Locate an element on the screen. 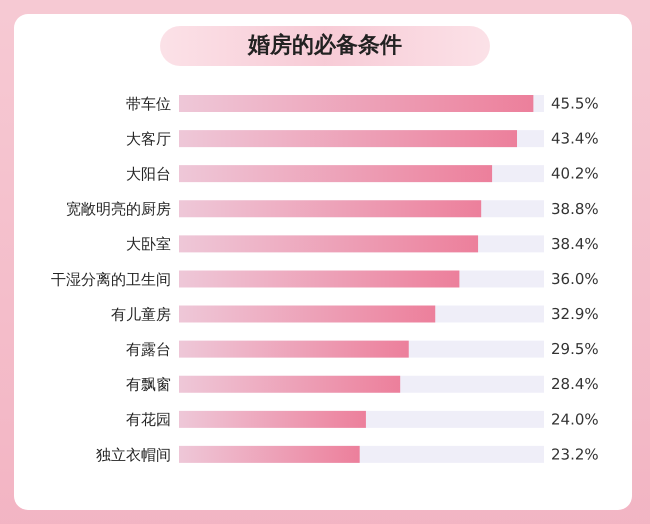 The height and width of the screenshot is (524, 650). y-tick-label: 大客厅 is located at coordinates (148, 139).